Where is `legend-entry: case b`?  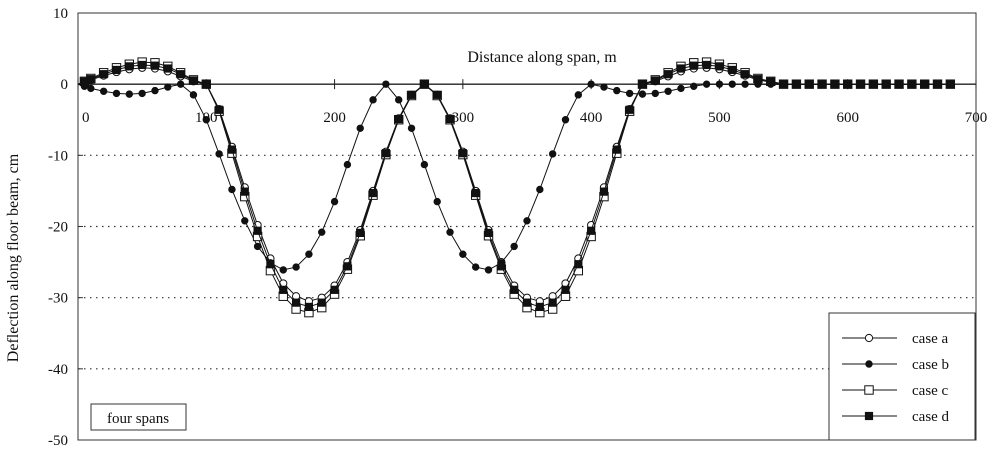
legend-entry: case b is located at coordinates (895, 365).